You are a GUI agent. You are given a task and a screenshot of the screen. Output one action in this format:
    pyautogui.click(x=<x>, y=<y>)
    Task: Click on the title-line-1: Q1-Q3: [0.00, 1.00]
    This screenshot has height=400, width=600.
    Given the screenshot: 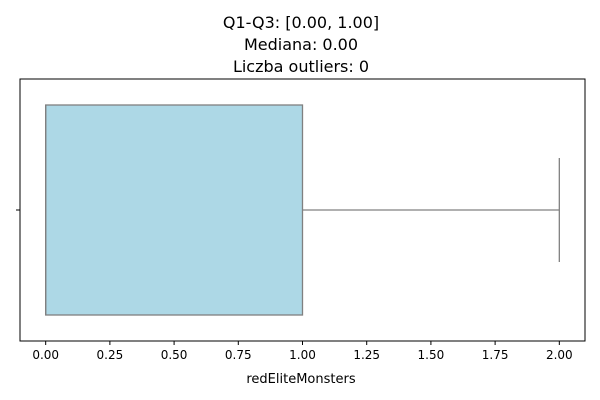 What is the action you would take?
    pyautogui.click(x=301, y=22)
    